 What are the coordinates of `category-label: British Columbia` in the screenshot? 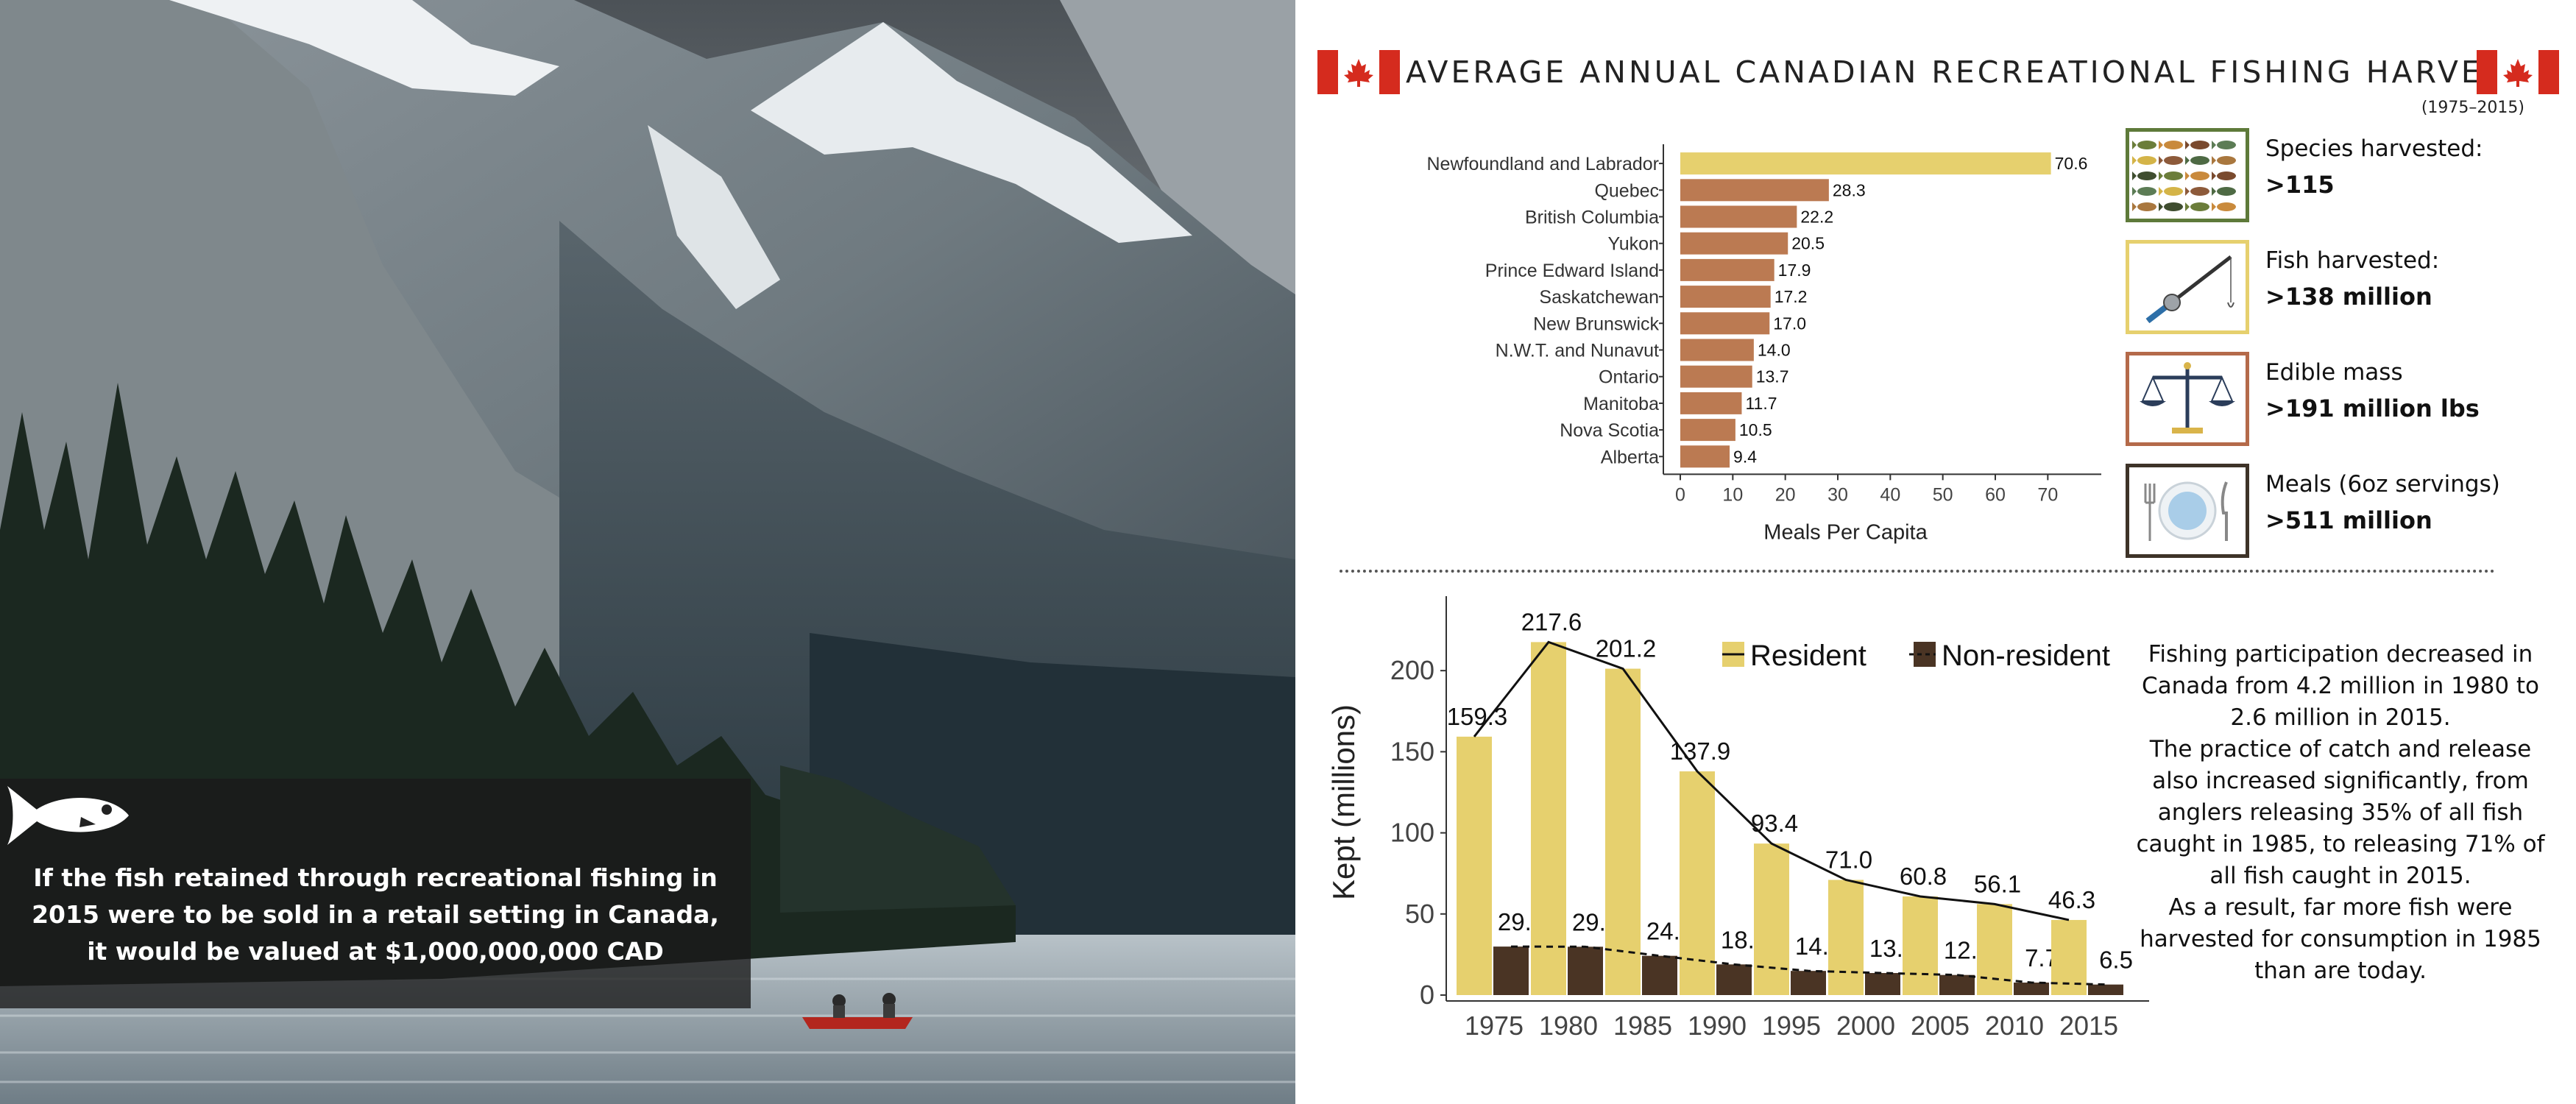 It's located at (1592, 218).